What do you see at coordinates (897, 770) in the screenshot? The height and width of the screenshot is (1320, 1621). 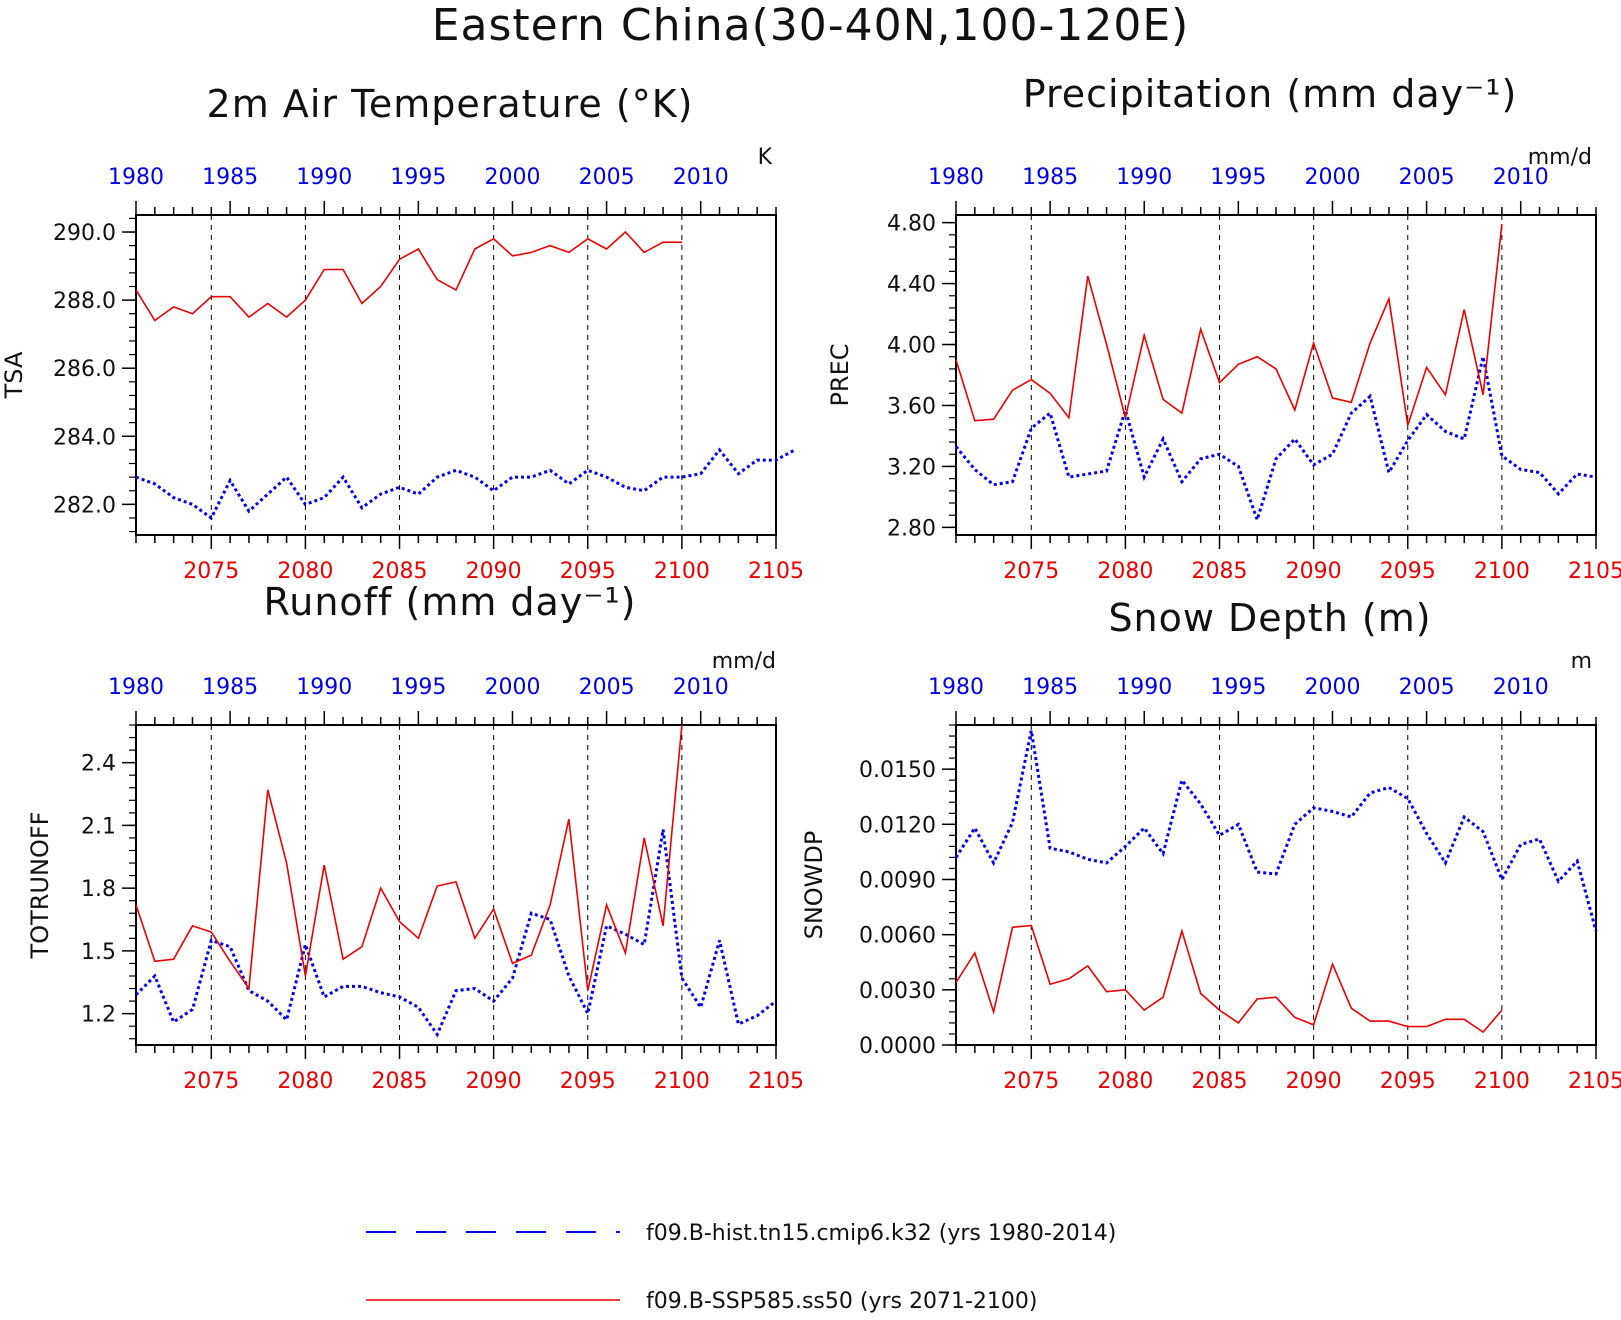 I see `y-tick-label: 0.0150` at bounding box center [897, 770].